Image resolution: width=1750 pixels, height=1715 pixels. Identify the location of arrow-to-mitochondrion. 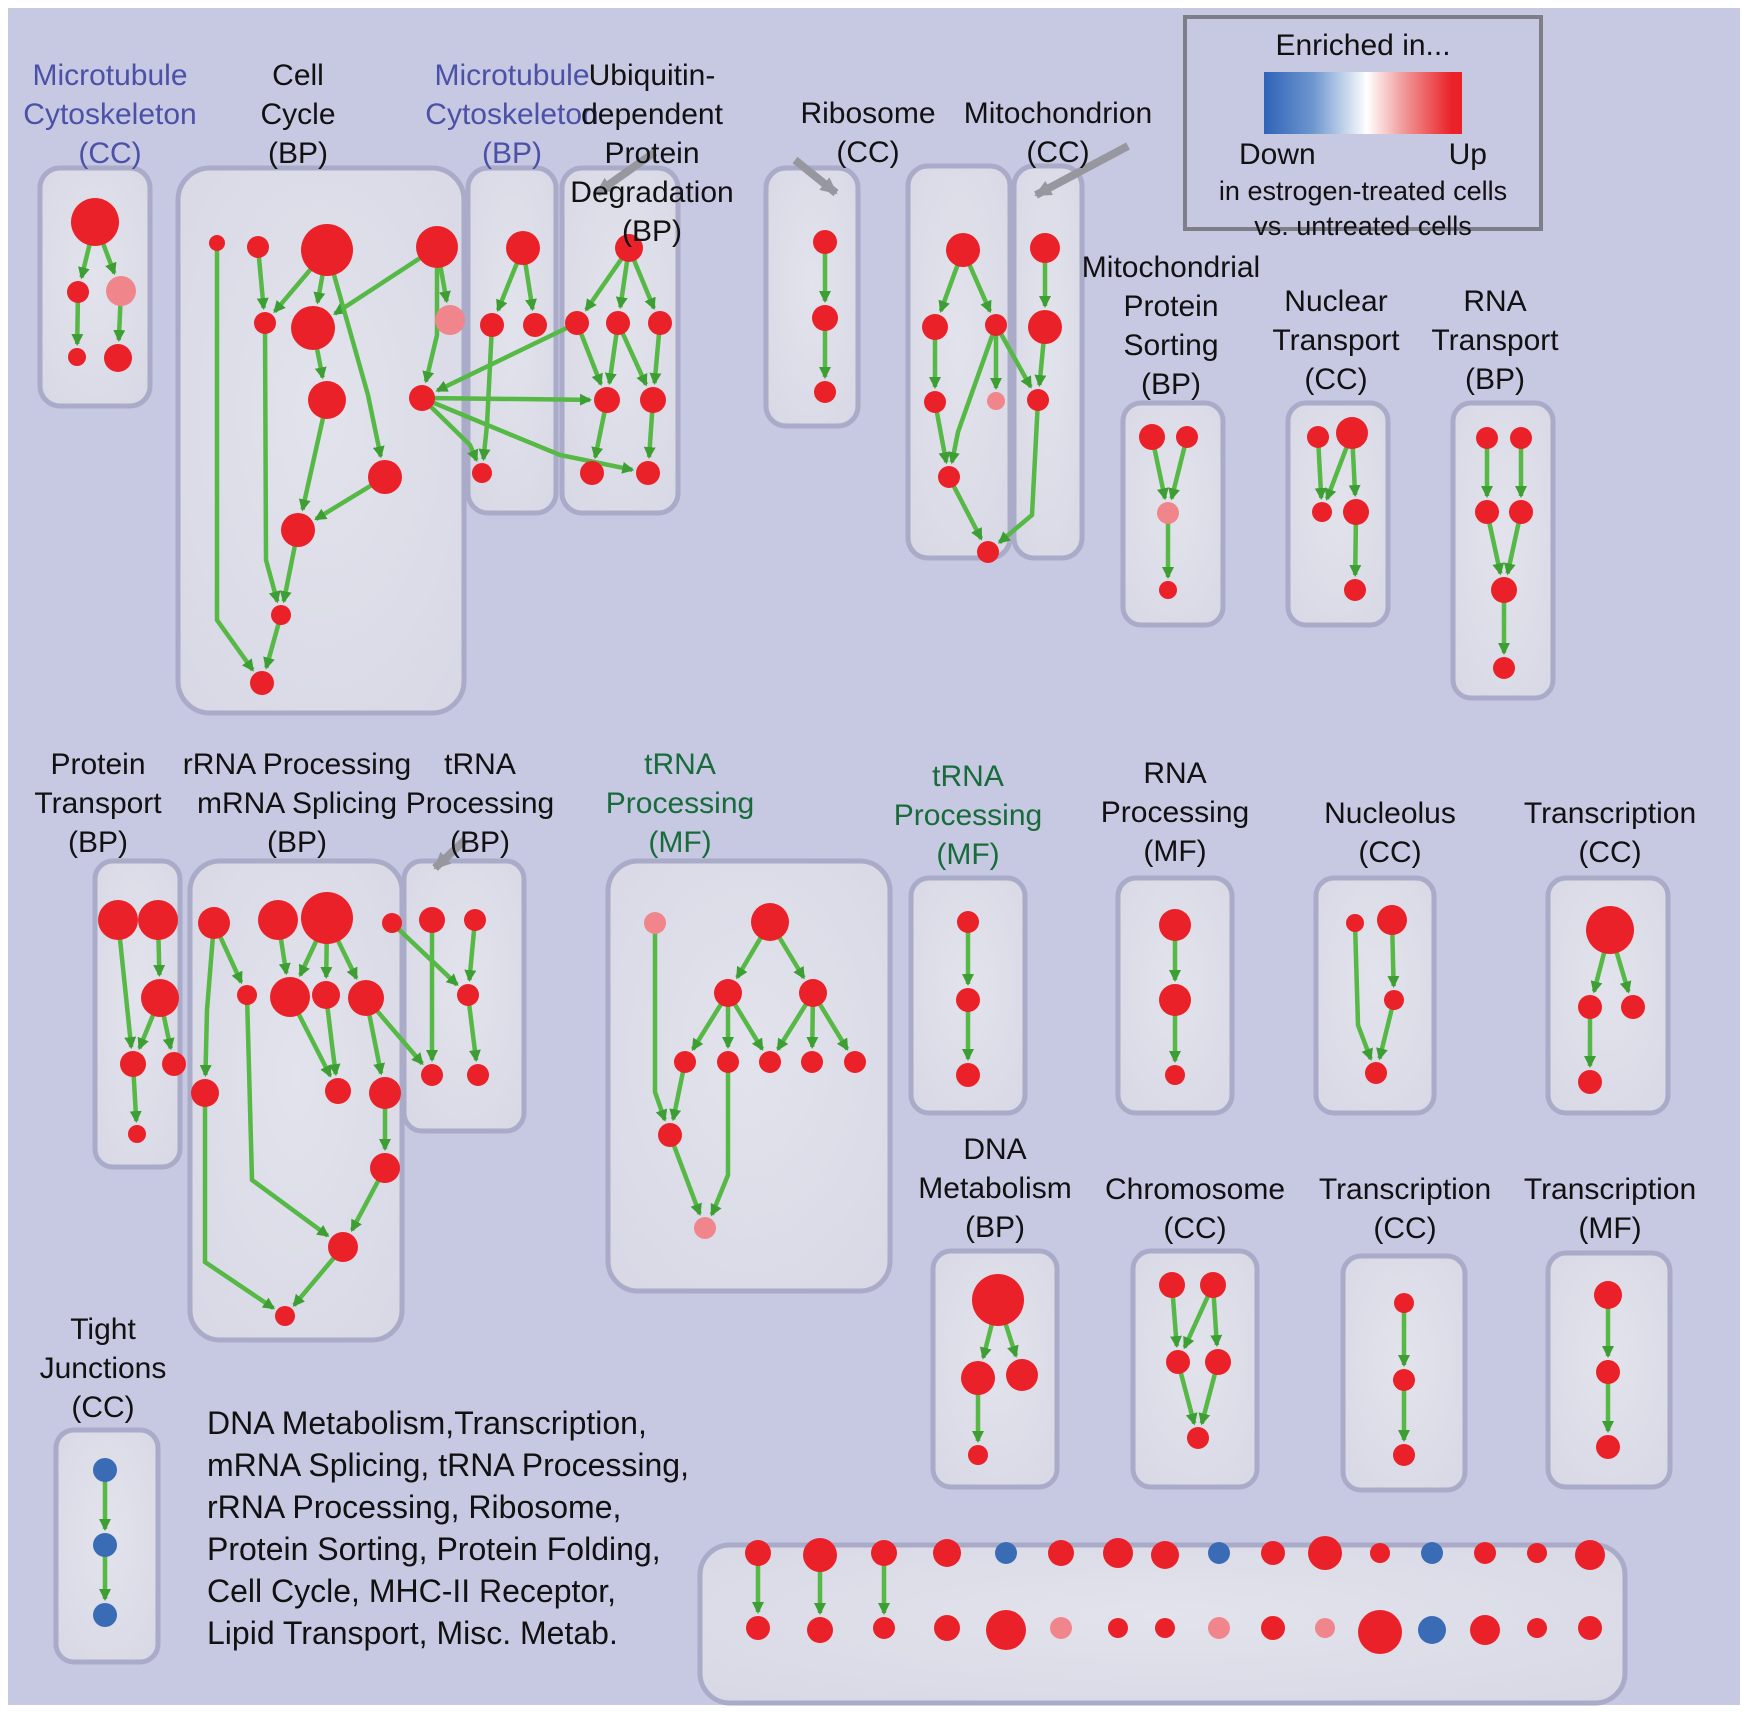
(1082, 170).